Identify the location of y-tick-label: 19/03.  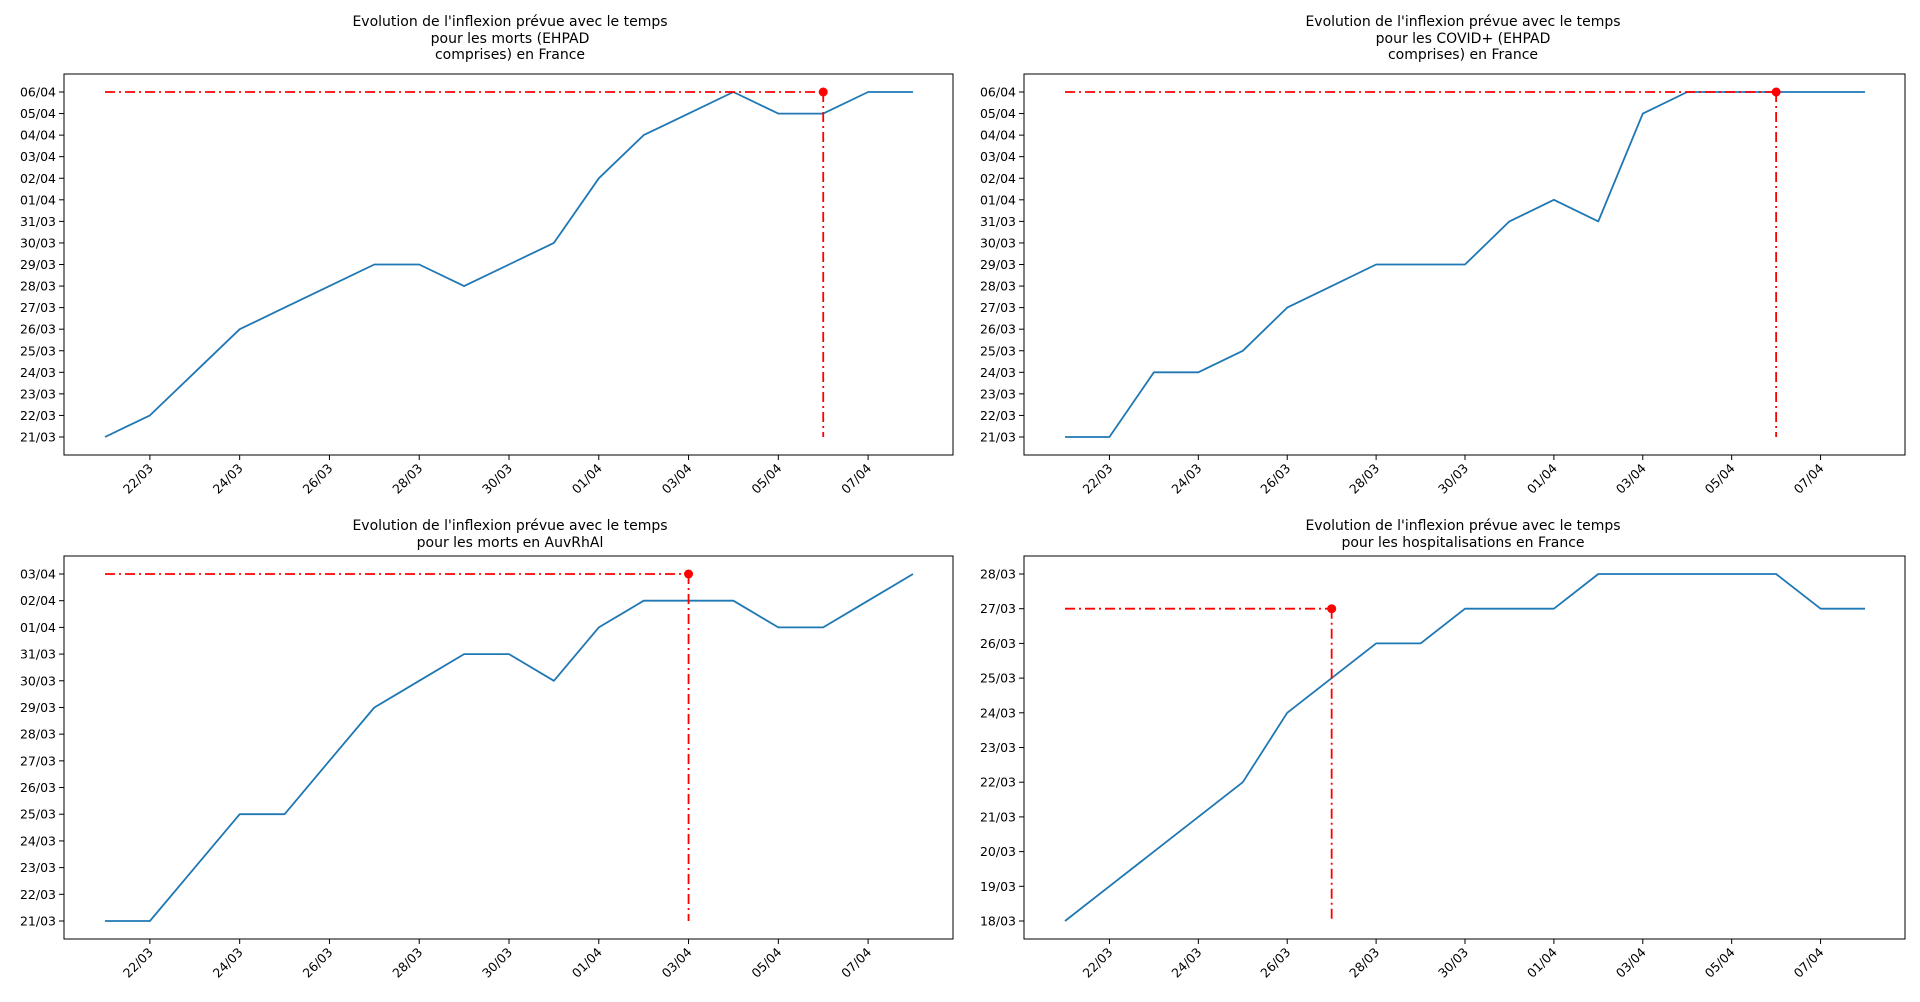
(998, 886).